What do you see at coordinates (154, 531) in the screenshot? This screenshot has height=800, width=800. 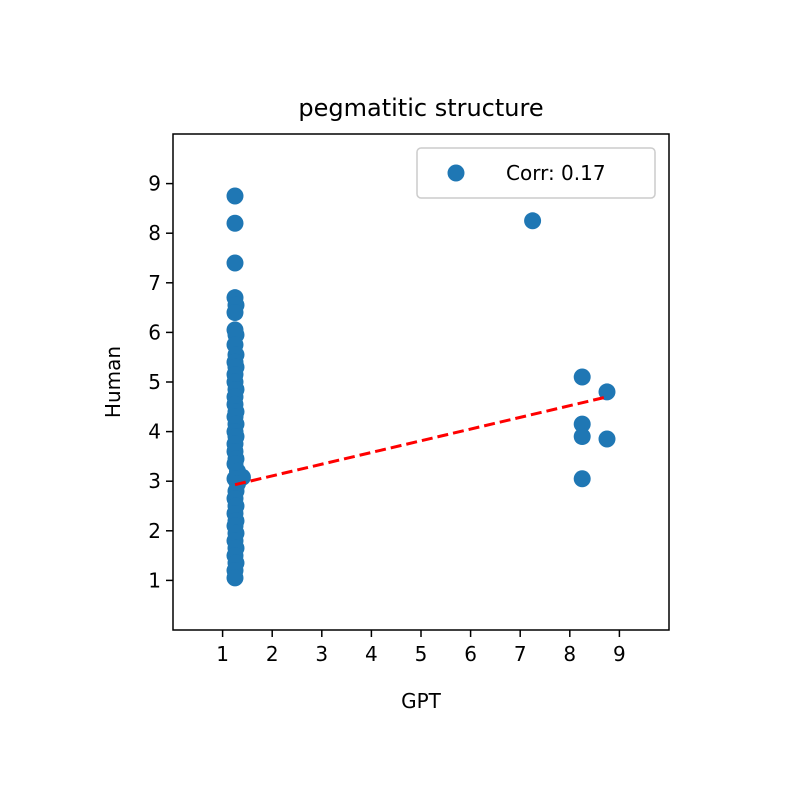 I see `y-tick-label: 2` at bounding box center [154, 531].